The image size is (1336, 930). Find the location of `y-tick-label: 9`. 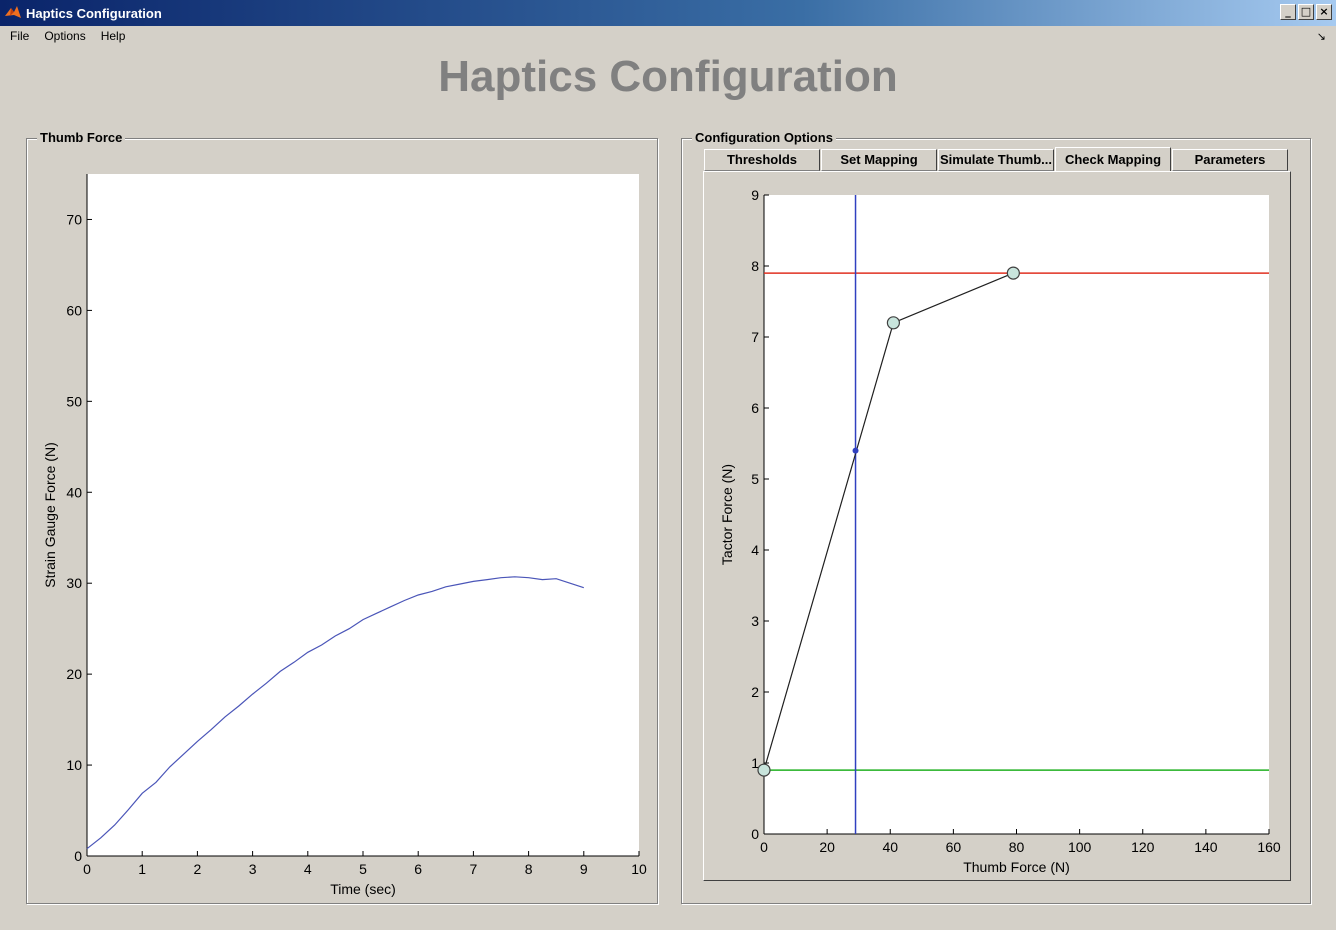

y-tick-label: 9 is located at coordinates (755, 195).